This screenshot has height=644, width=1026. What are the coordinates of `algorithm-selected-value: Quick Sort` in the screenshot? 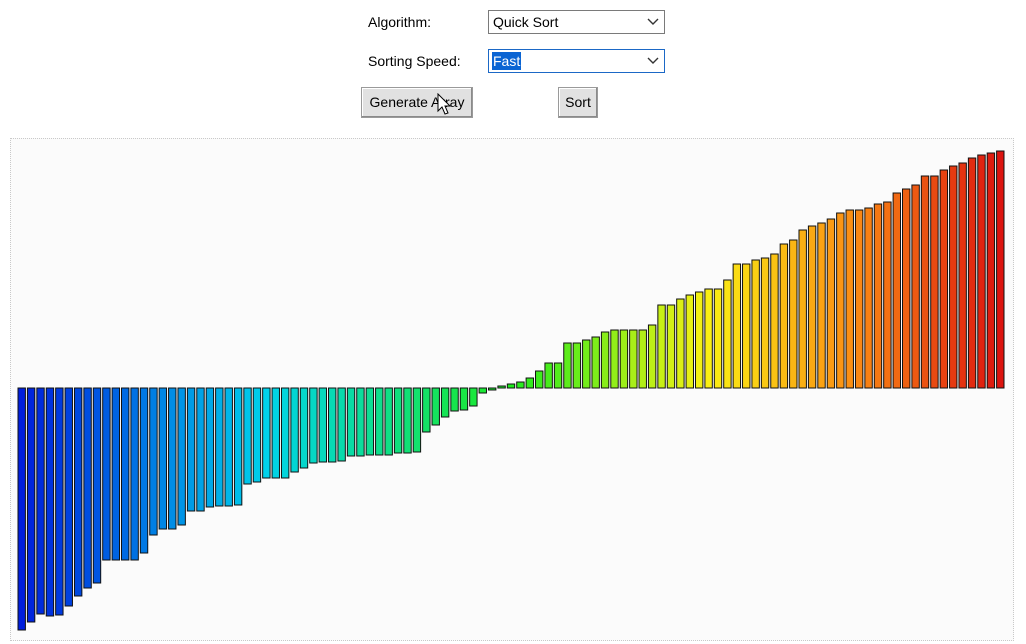 It's located at (526, 22).